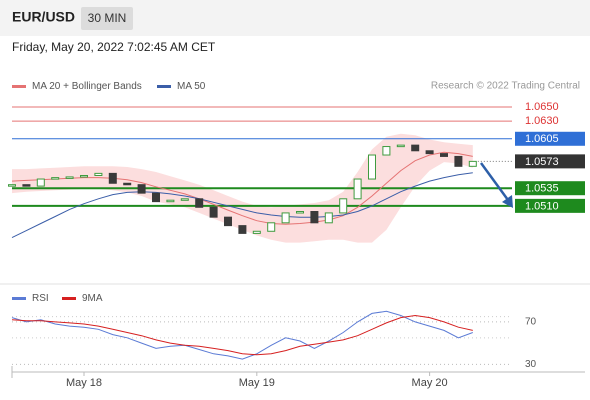 This screenshot has height=400, width=590. Describe the element at coordinates (43, 17) in the screenshot. I see `symbol: EUR/USD` at that location.